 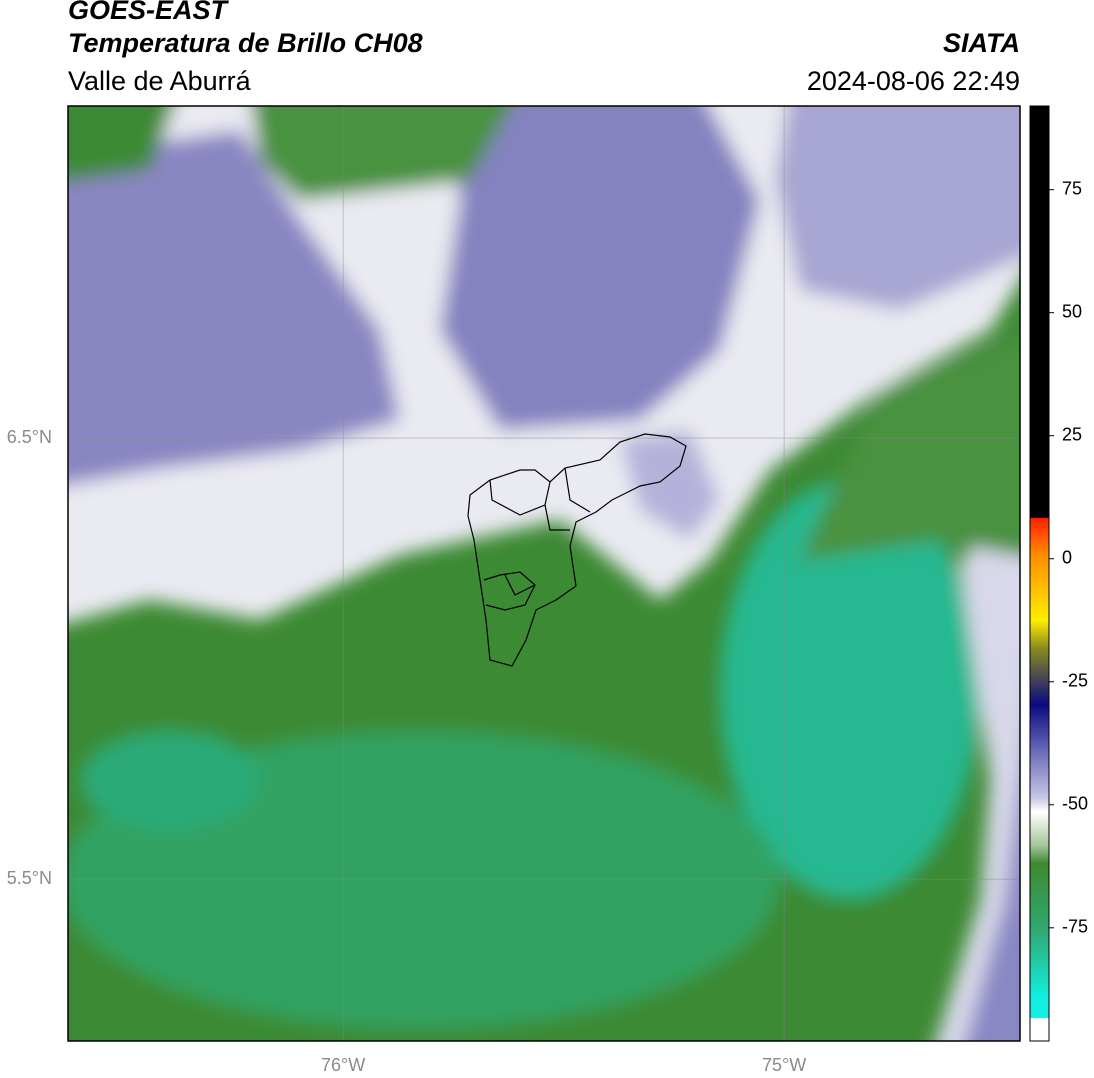 I want to click on region: Valle de Aburrá, so click(x=160, y=81).